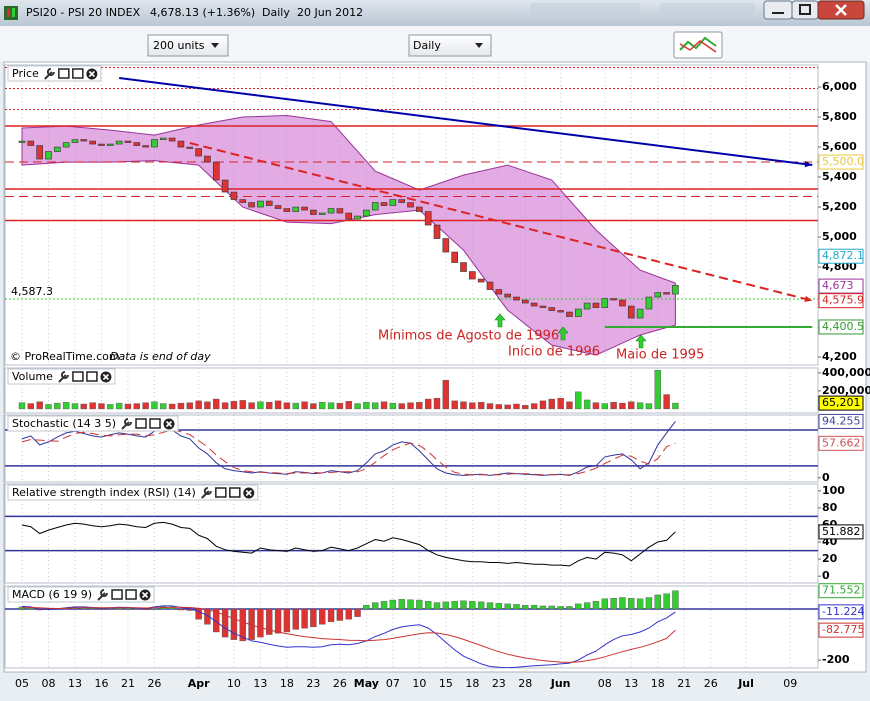 The width and height of the screenshot is (870, 701). What do you see at coordinates (830, 558) in the screenshot?
I see `y-tick-label: 20` at bounding box center [830, 558].